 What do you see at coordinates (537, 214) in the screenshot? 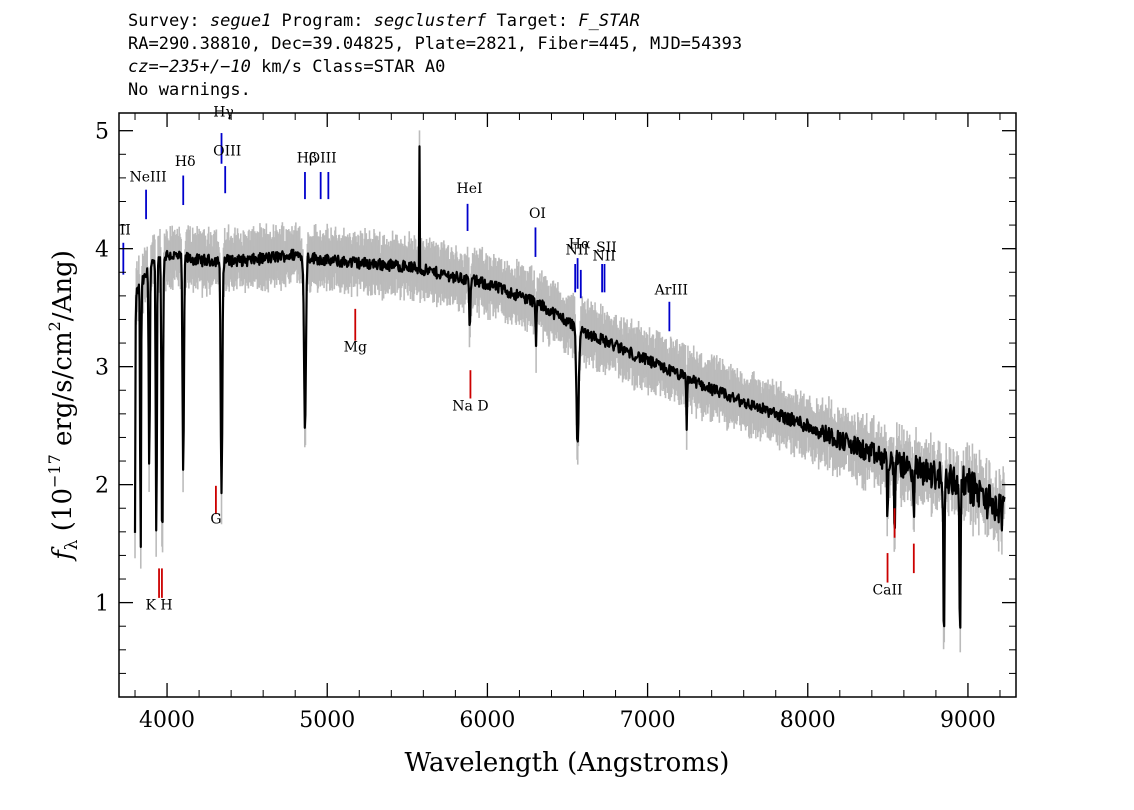
I see `emission-line-label: OI` at bounding box center [537, 214].